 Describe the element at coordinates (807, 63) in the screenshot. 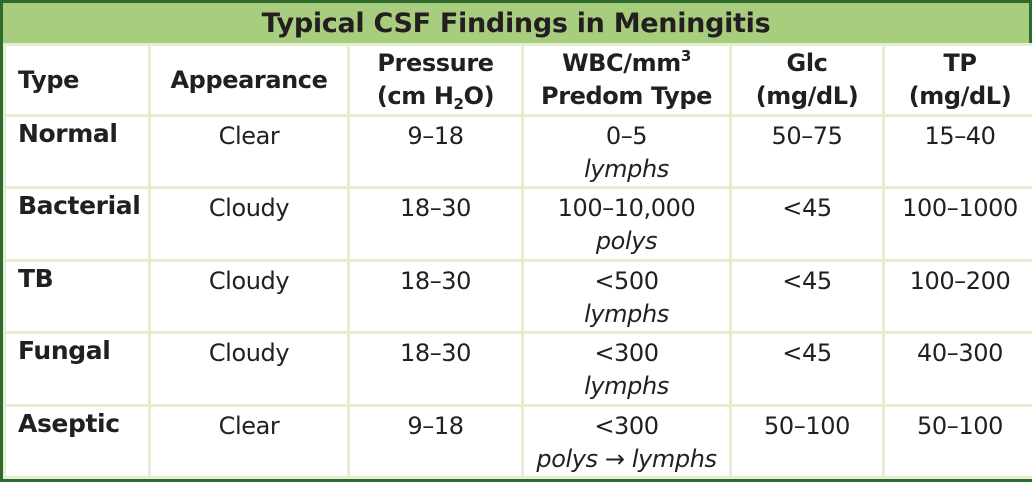

I see `header-glc-line1: Glc` at that location.